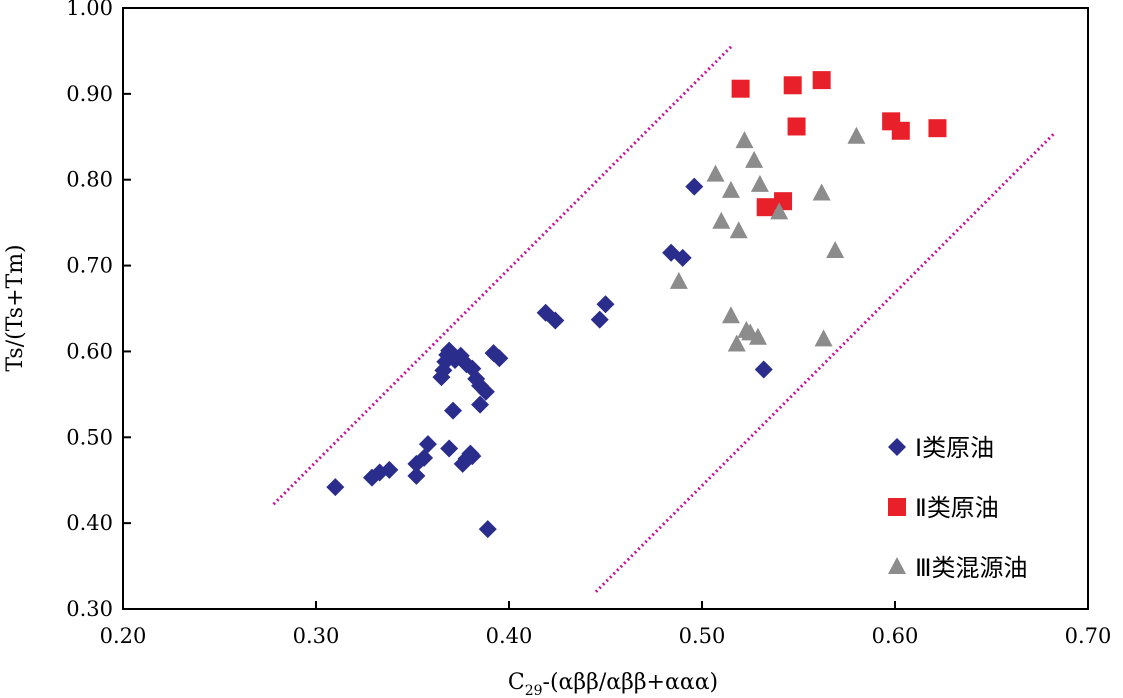  Describe the element at coordinates (89, 10) in the screenshot. I see `y-tick-label: 1.00` at that location.